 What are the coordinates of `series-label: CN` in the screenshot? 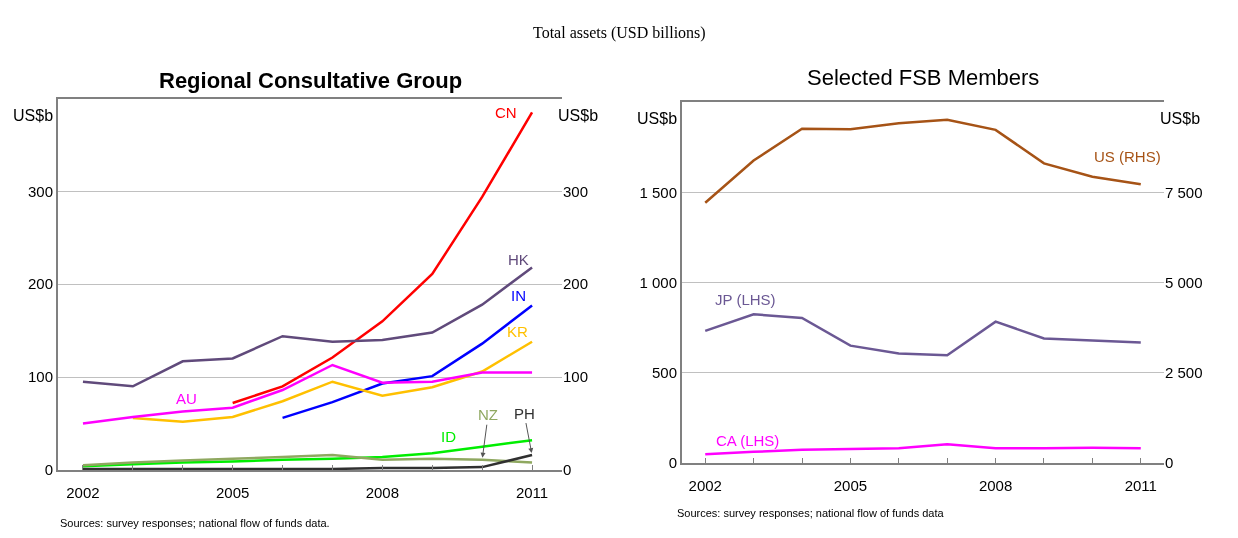 It's located at (506, 112).